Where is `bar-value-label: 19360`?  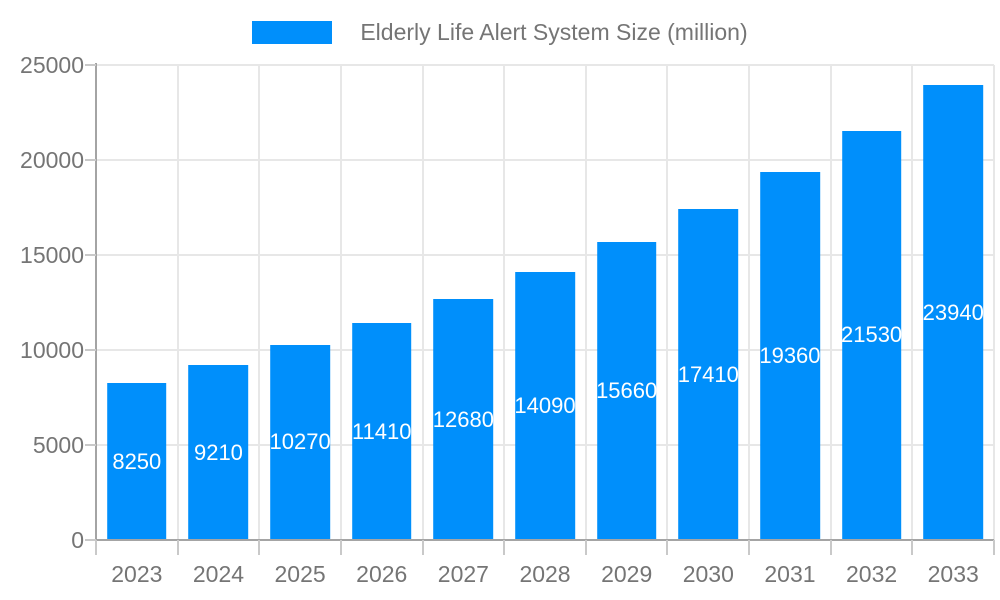
bar-value-label: 19360 is located at coordinates (790, 356).